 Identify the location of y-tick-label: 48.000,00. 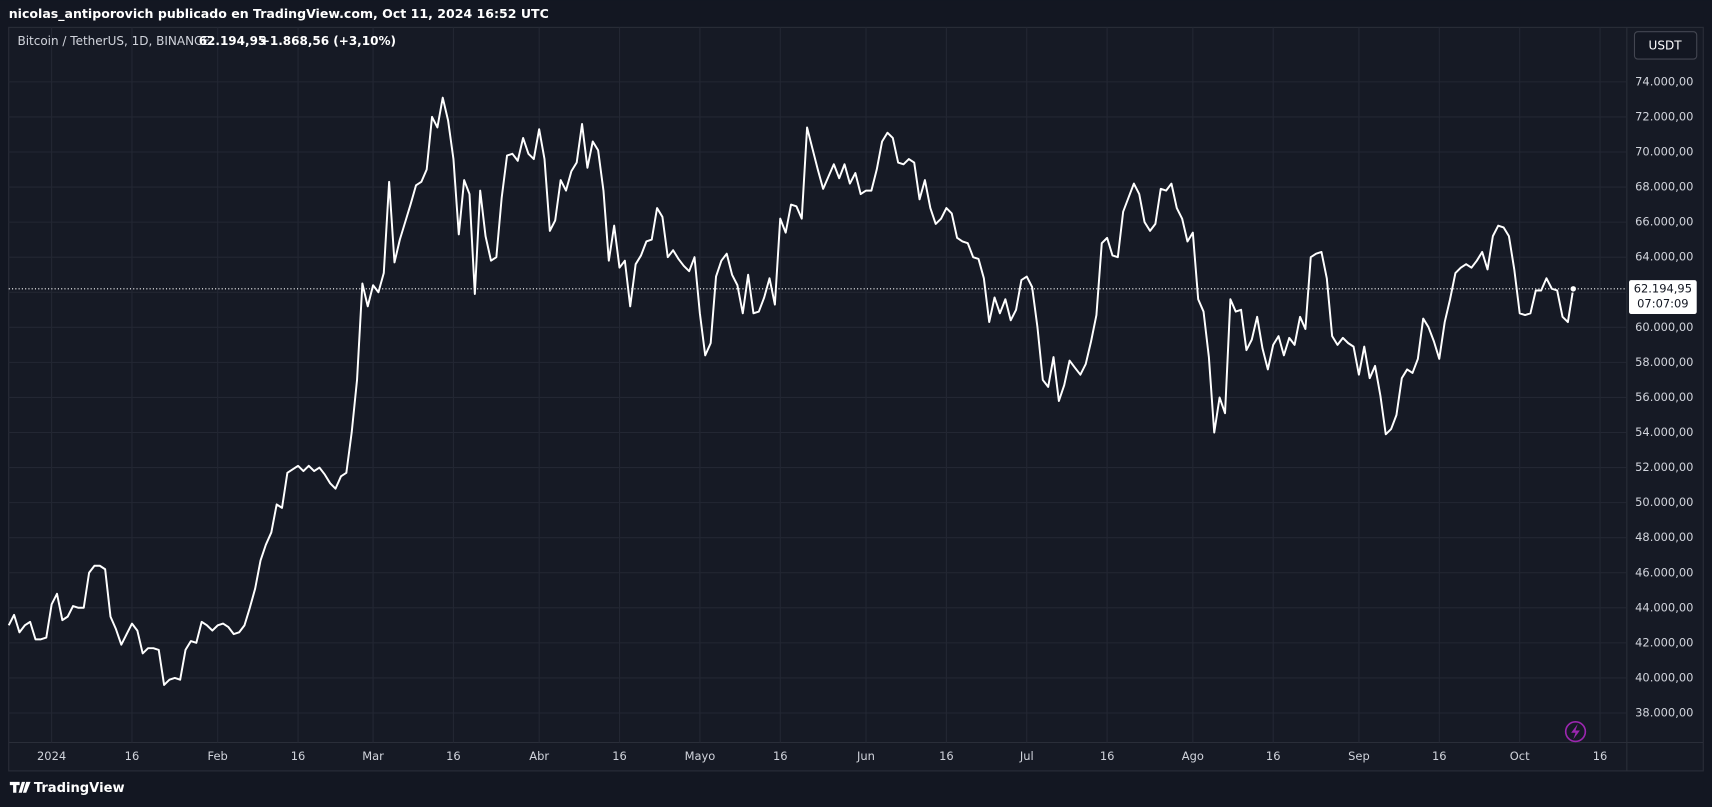
(1664, 537).